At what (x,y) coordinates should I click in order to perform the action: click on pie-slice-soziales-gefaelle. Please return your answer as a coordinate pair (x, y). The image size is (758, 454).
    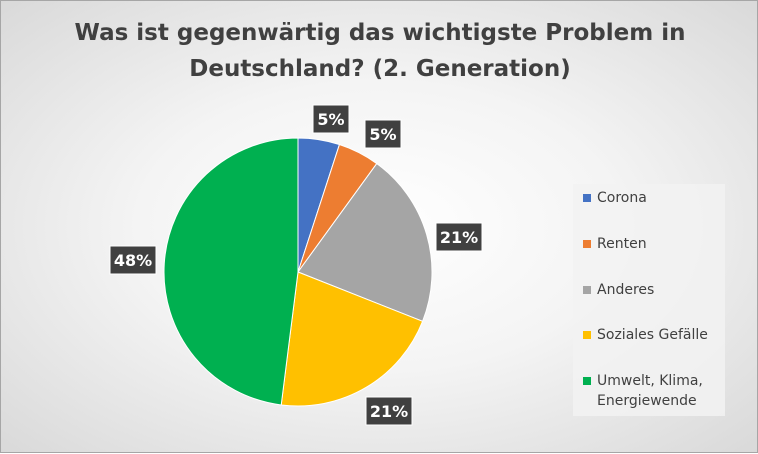
    Looking at the image, I should click on (352, 339).